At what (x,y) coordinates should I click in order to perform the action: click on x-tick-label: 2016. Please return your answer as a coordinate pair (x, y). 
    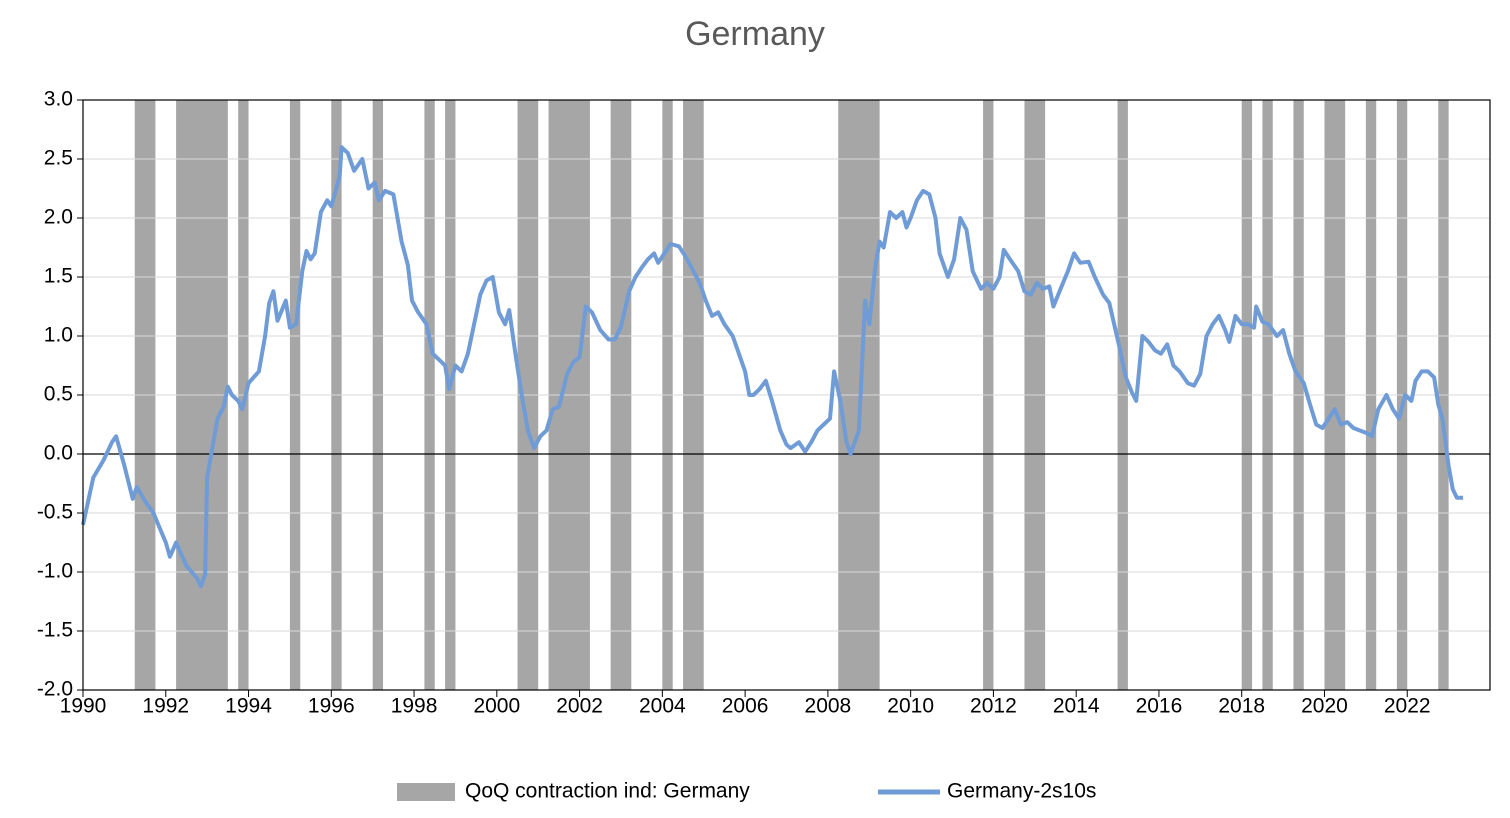
    Looking at the image, I should click on (1159, 706).